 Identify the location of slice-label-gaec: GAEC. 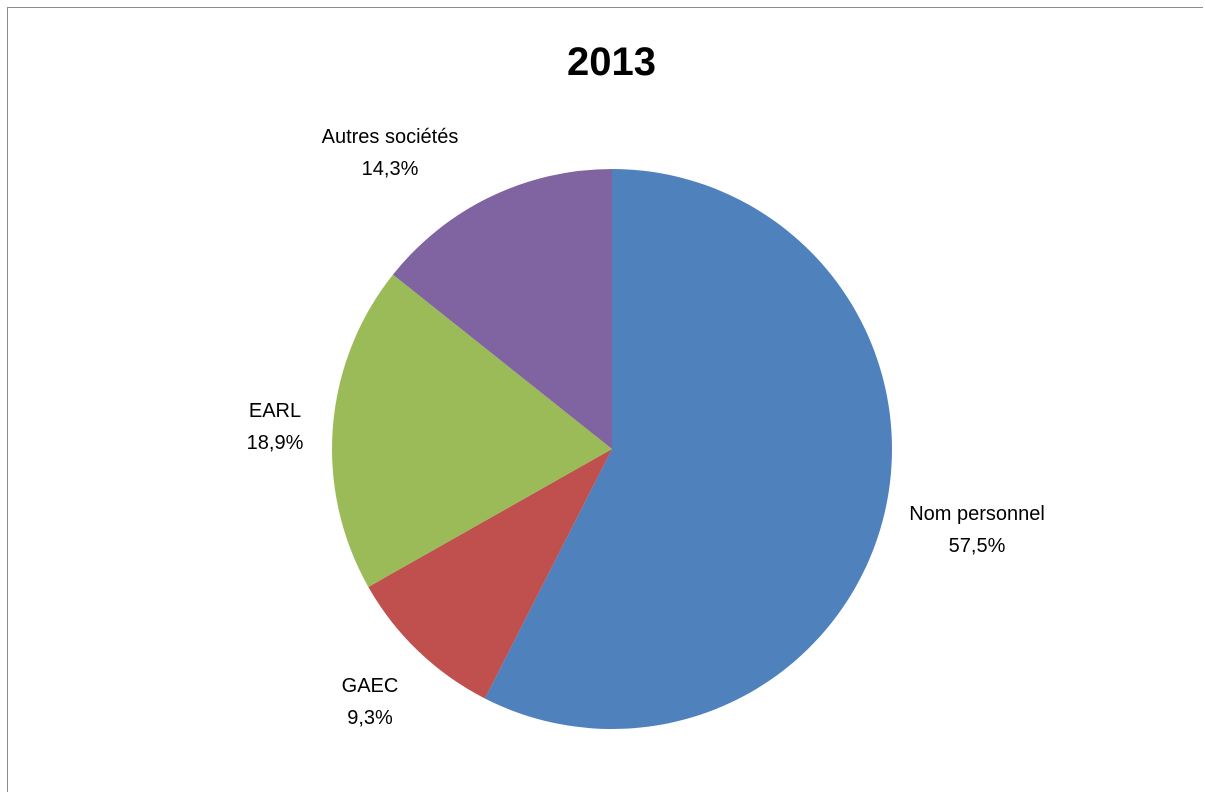
(370, 686).